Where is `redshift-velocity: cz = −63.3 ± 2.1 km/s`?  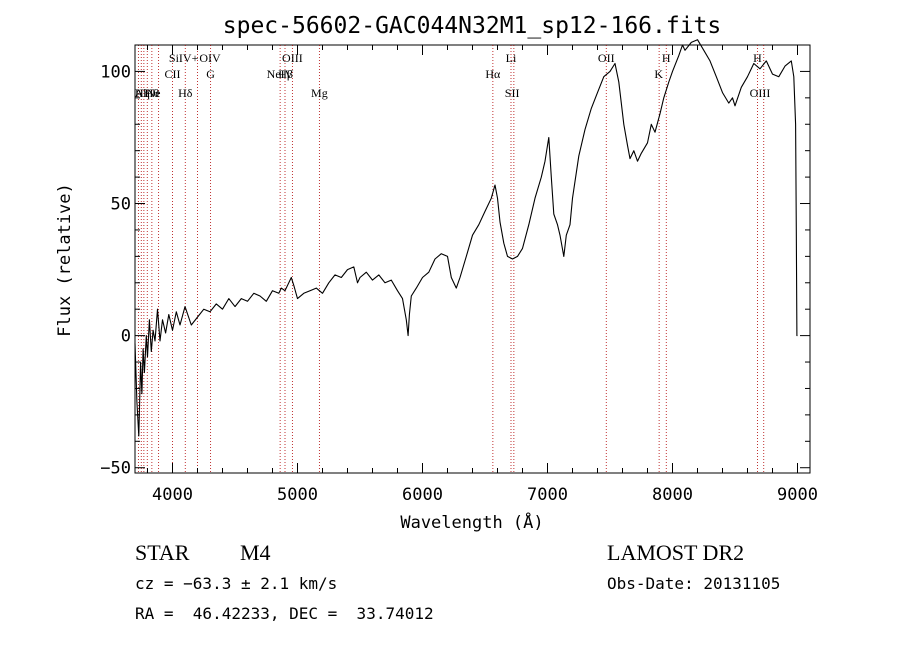 redshift-velocity: cz = −63.3 ± 2.1 km/s is located at coordinates (236, 583).